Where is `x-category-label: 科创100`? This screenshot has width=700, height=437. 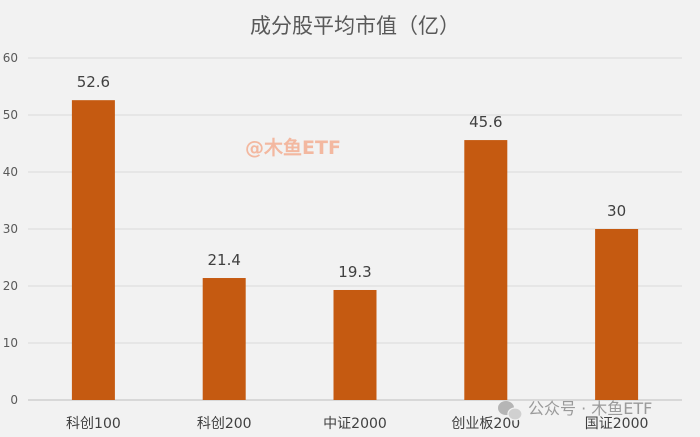
x-category-label: 科创100 is located at coordinates (93, 424).